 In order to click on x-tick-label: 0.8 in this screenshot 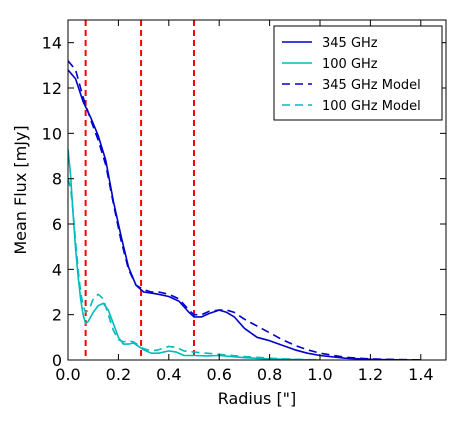, I will do `click(269, 374)`.